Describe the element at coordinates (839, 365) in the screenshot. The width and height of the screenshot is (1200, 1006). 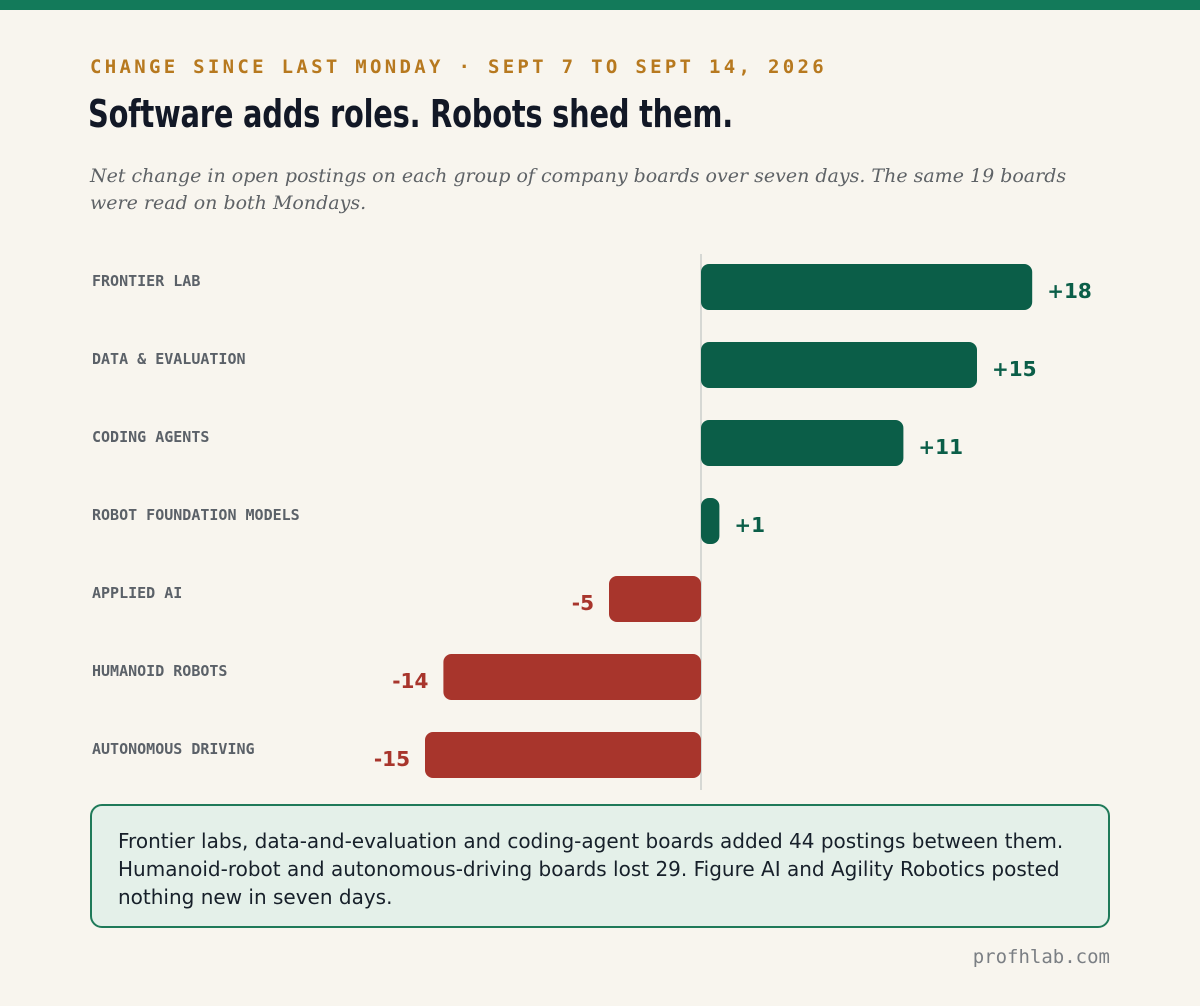
I see `bar-data-evaluation` at that location.